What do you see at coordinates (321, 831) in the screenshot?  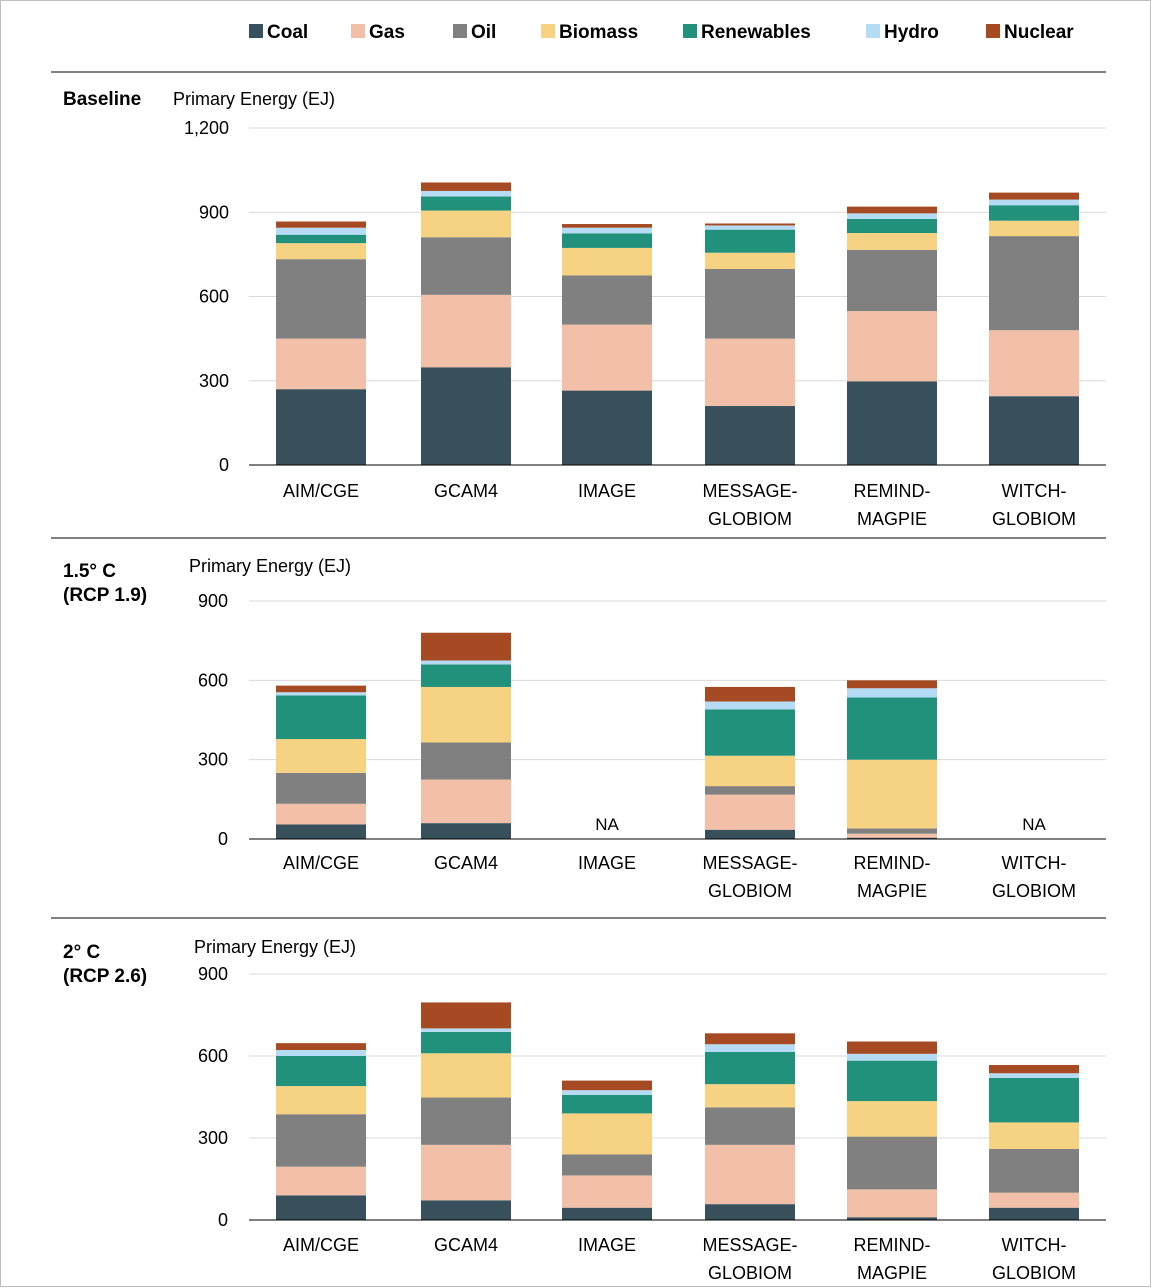 I see `bar-aim-cge-coal` at bounding box center [321, 831].